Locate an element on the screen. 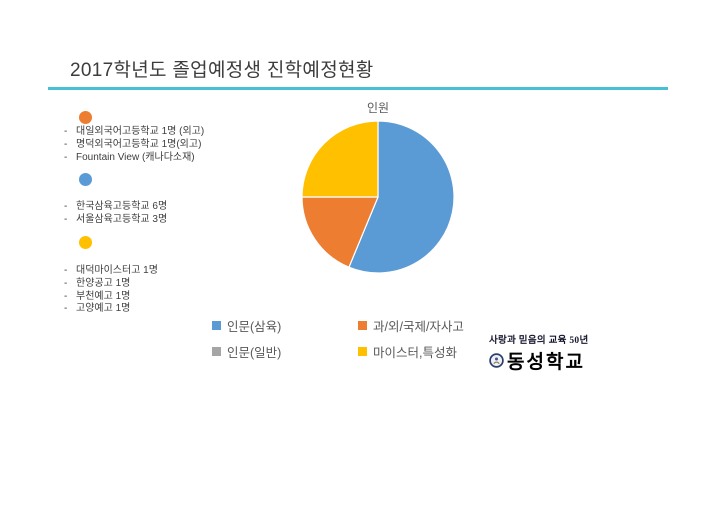 The width and height of the screenshot is (725, 512). title-underline is located at coordinates (358, 88).